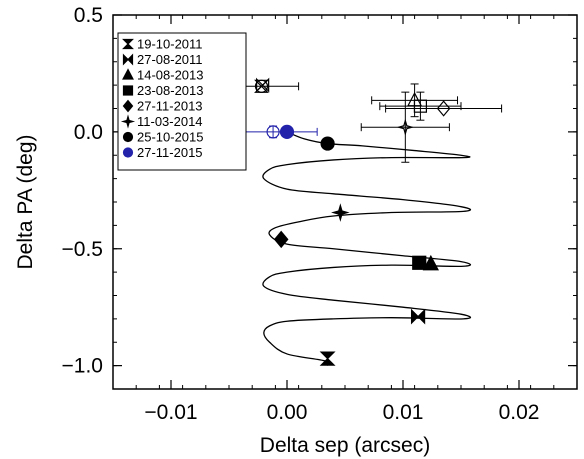 The image size is (584, 459). What do you see at coordinates (287, 412) in the screenshot?
I see `x-tick-label: 0.00` at bounding box center [287, 412].